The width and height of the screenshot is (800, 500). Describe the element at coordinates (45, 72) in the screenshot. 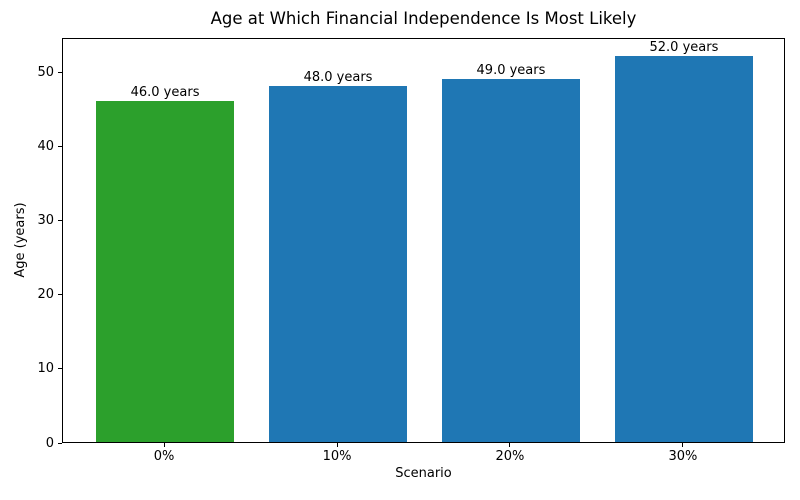

I see `y-tick-label: 50` at that location.